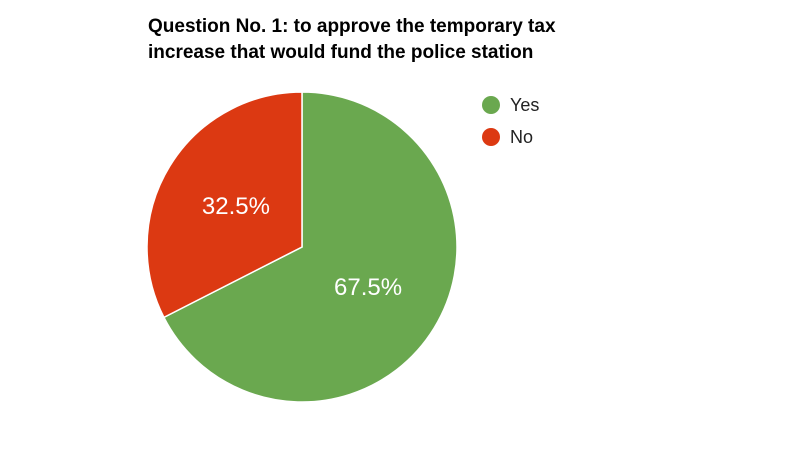 The width and height of the screenshot is (800, 468). What do you see at coordinates (491, 105) in the screenshot?
I see `legend-swatch-yes` at bounding box center [491, 105].